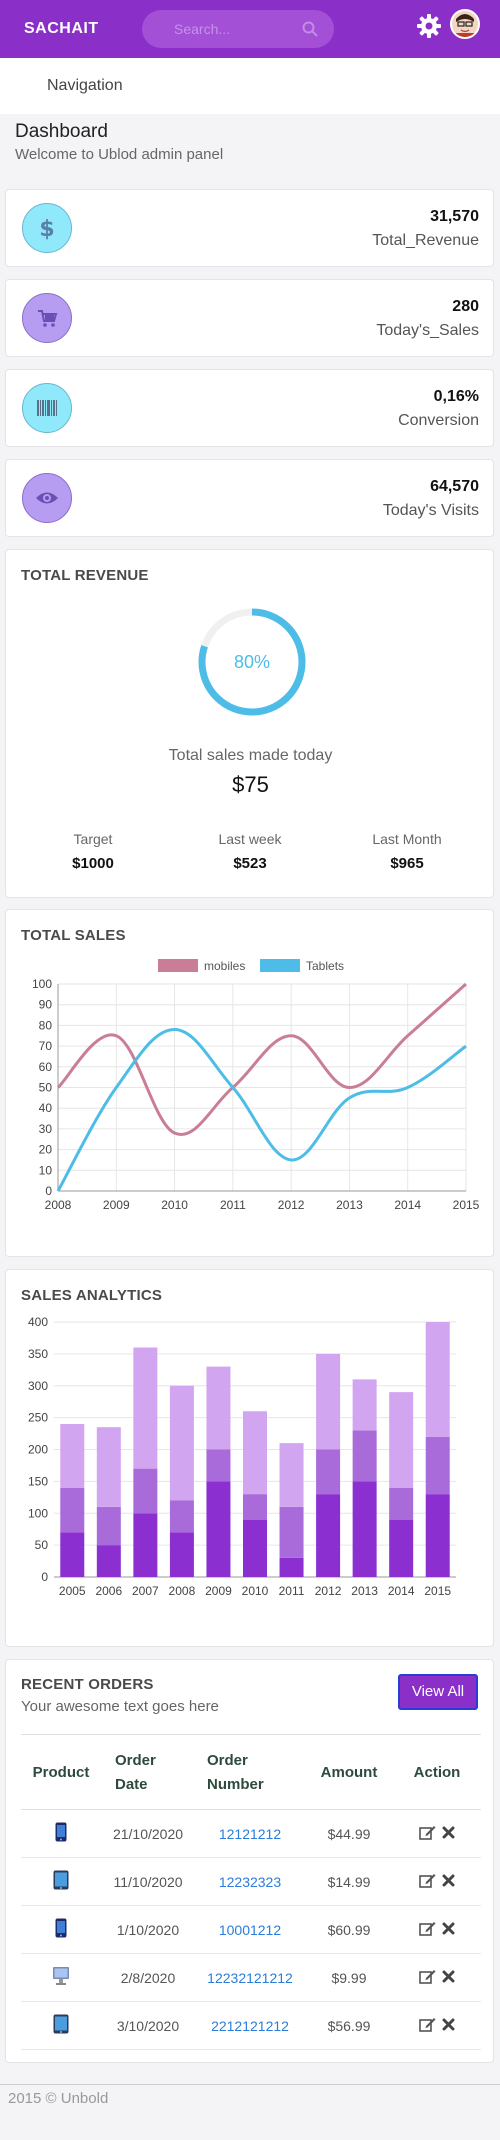 This screenshot has width=500, height=2140. I want to click on y-tick-label: 30, so click(46, 1129).